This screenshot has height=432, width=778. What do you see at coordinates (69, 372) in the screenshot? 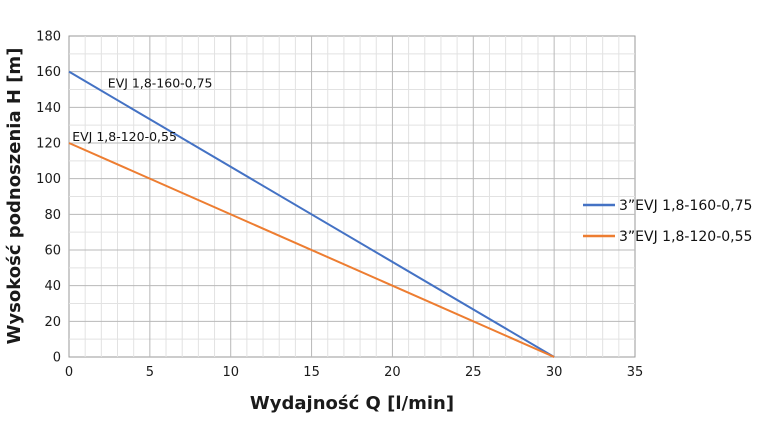
I see `x-tick-label: 0` at bounding box center [69, 372].